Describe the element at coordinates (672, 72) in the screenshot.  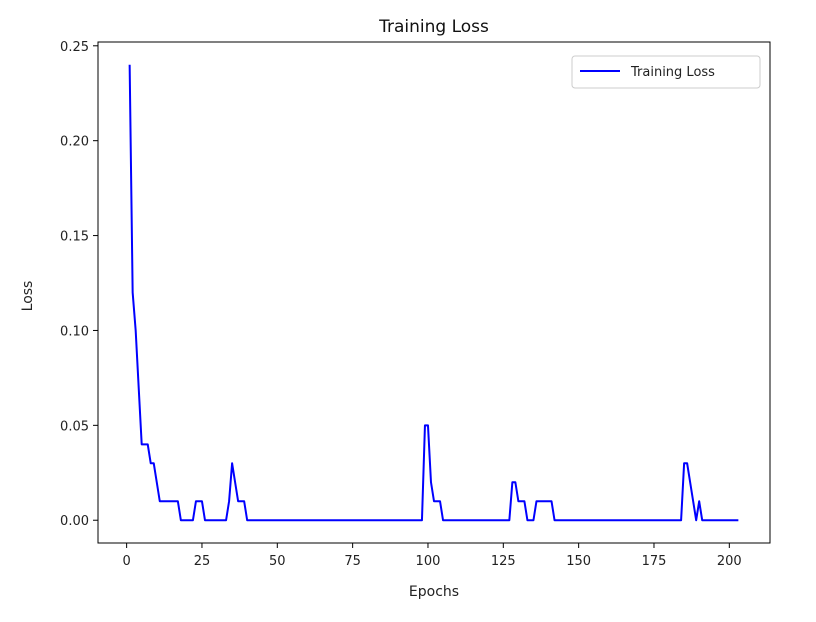
I see `legend-entry-training-loss: Training Loss` at that location.